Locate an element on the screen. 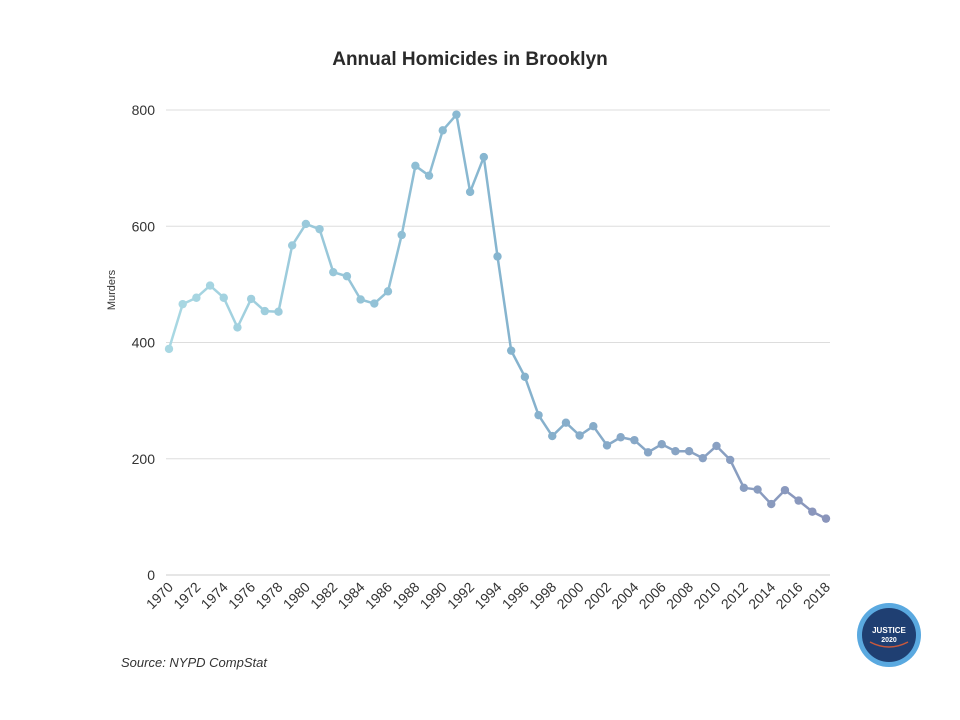 Image resolution: width=960 pixels, height=720 pixels. data-point-1999 is located at coordinates (566, 422).